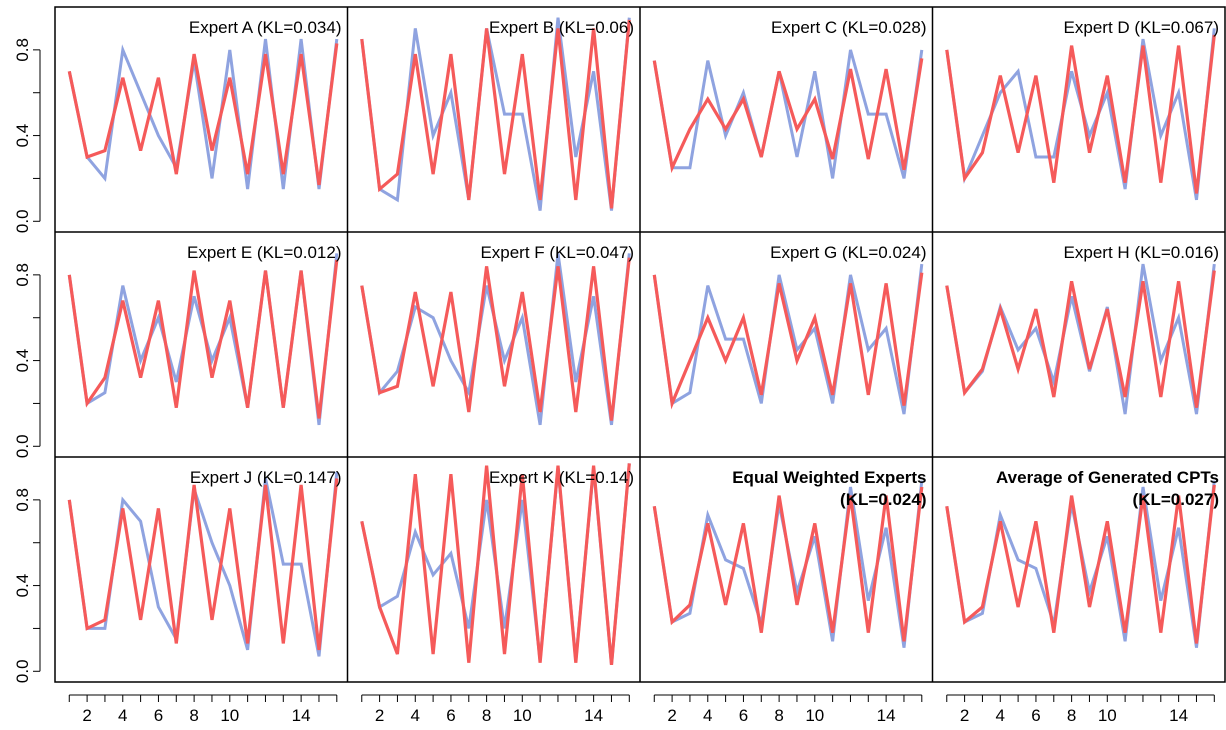 This screenshot has height=730, width=1226. I want to click on panel-11: Equal Weighted Experts (KL=0.024), so click(789, 558).